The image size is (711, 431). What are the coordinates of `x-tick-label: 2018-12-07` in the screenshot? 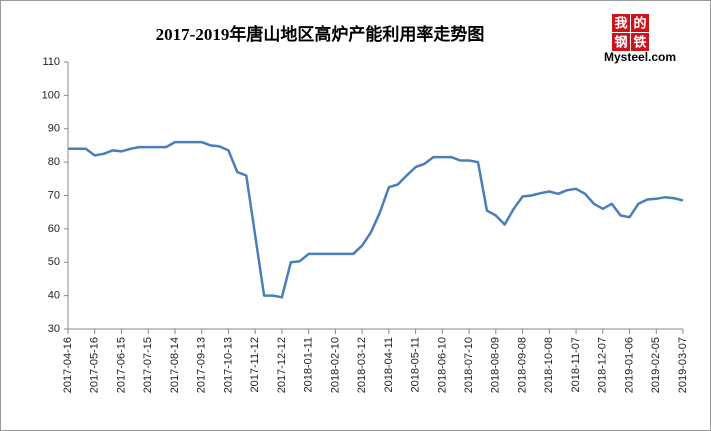 It's located at (603, 365).